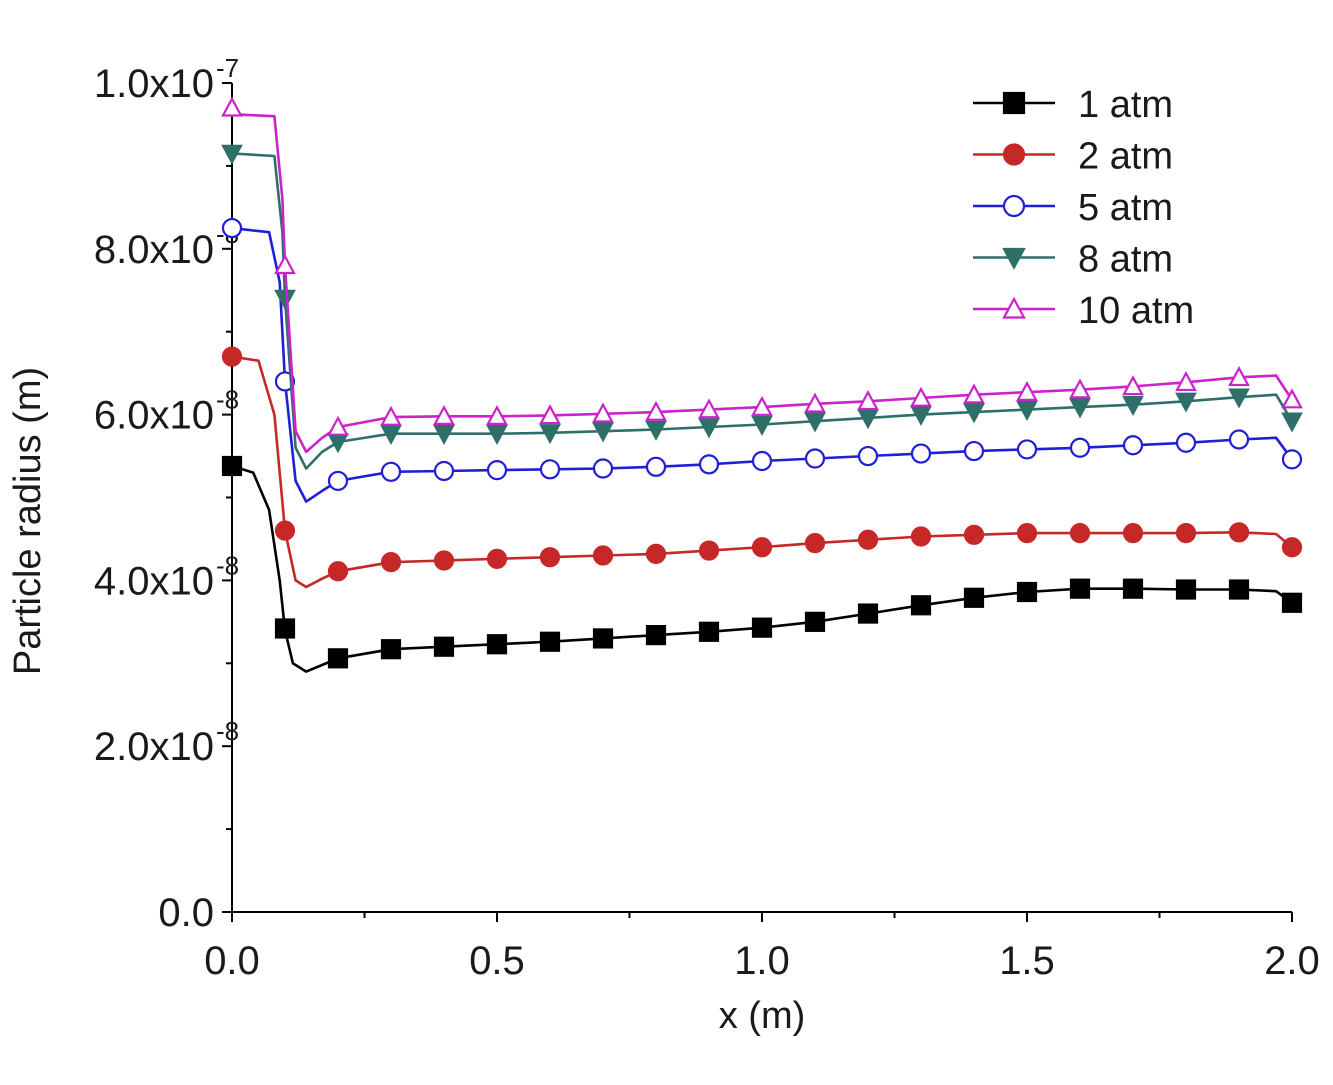 Image resolution: width=1333 pixels, height=1085 pixels. I want to click on y-tick-label: 4.0x10, so click(154, 581).